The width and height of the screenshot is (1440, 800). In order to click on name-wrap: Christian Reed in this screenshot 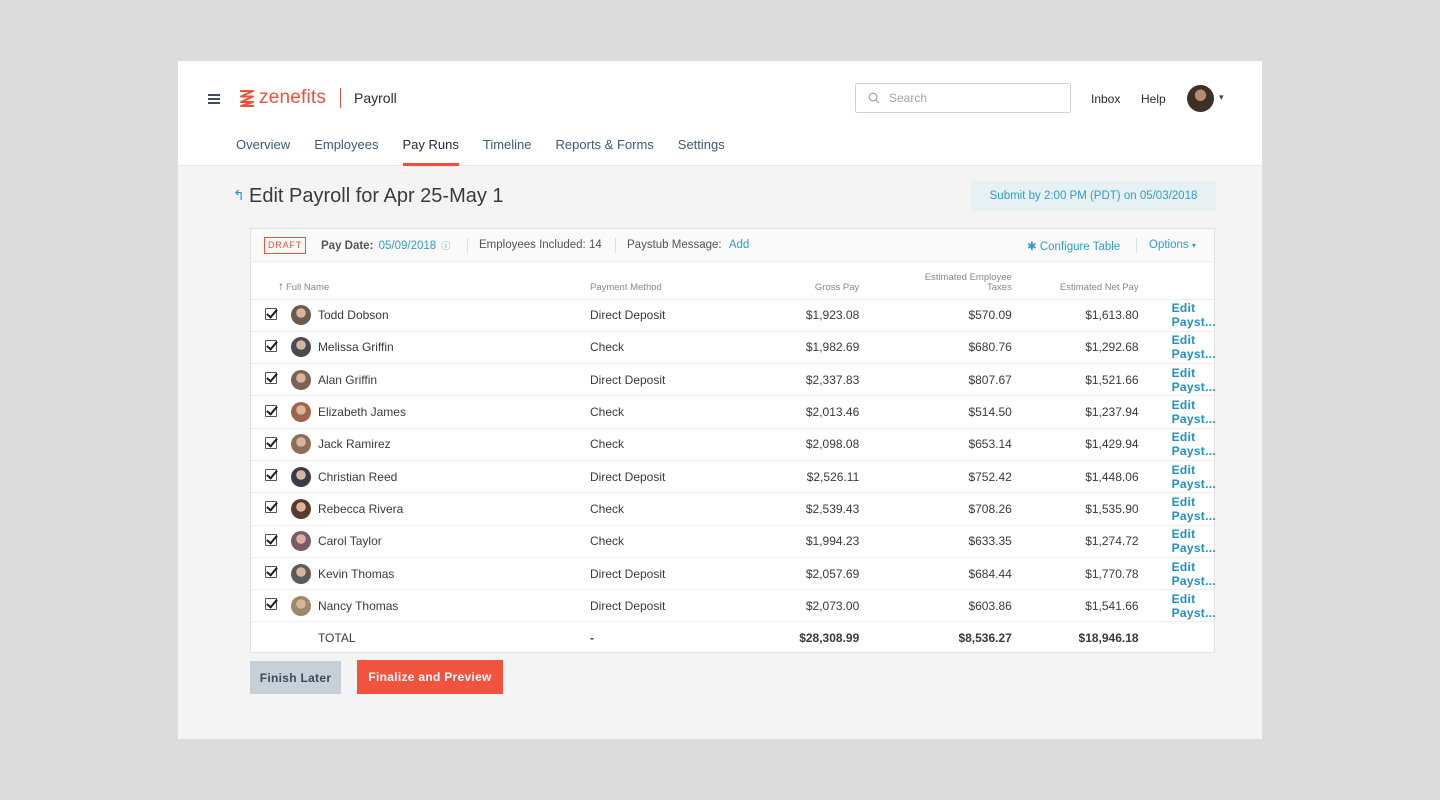, I will do `click(440, 476)`.